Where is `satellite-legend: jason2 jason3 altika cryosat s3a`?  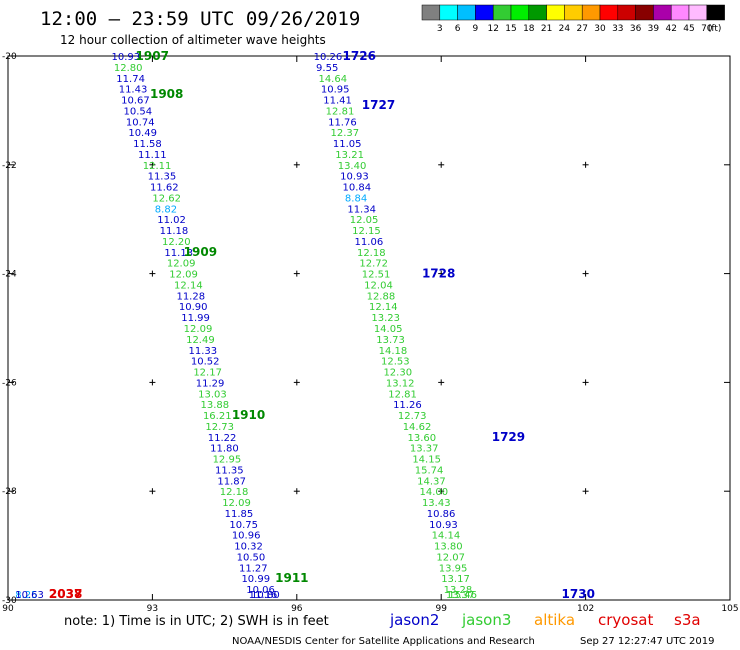
satellite-legend: jason2 jason3 altika cryosat s3a is located at coordinates (545, 620).